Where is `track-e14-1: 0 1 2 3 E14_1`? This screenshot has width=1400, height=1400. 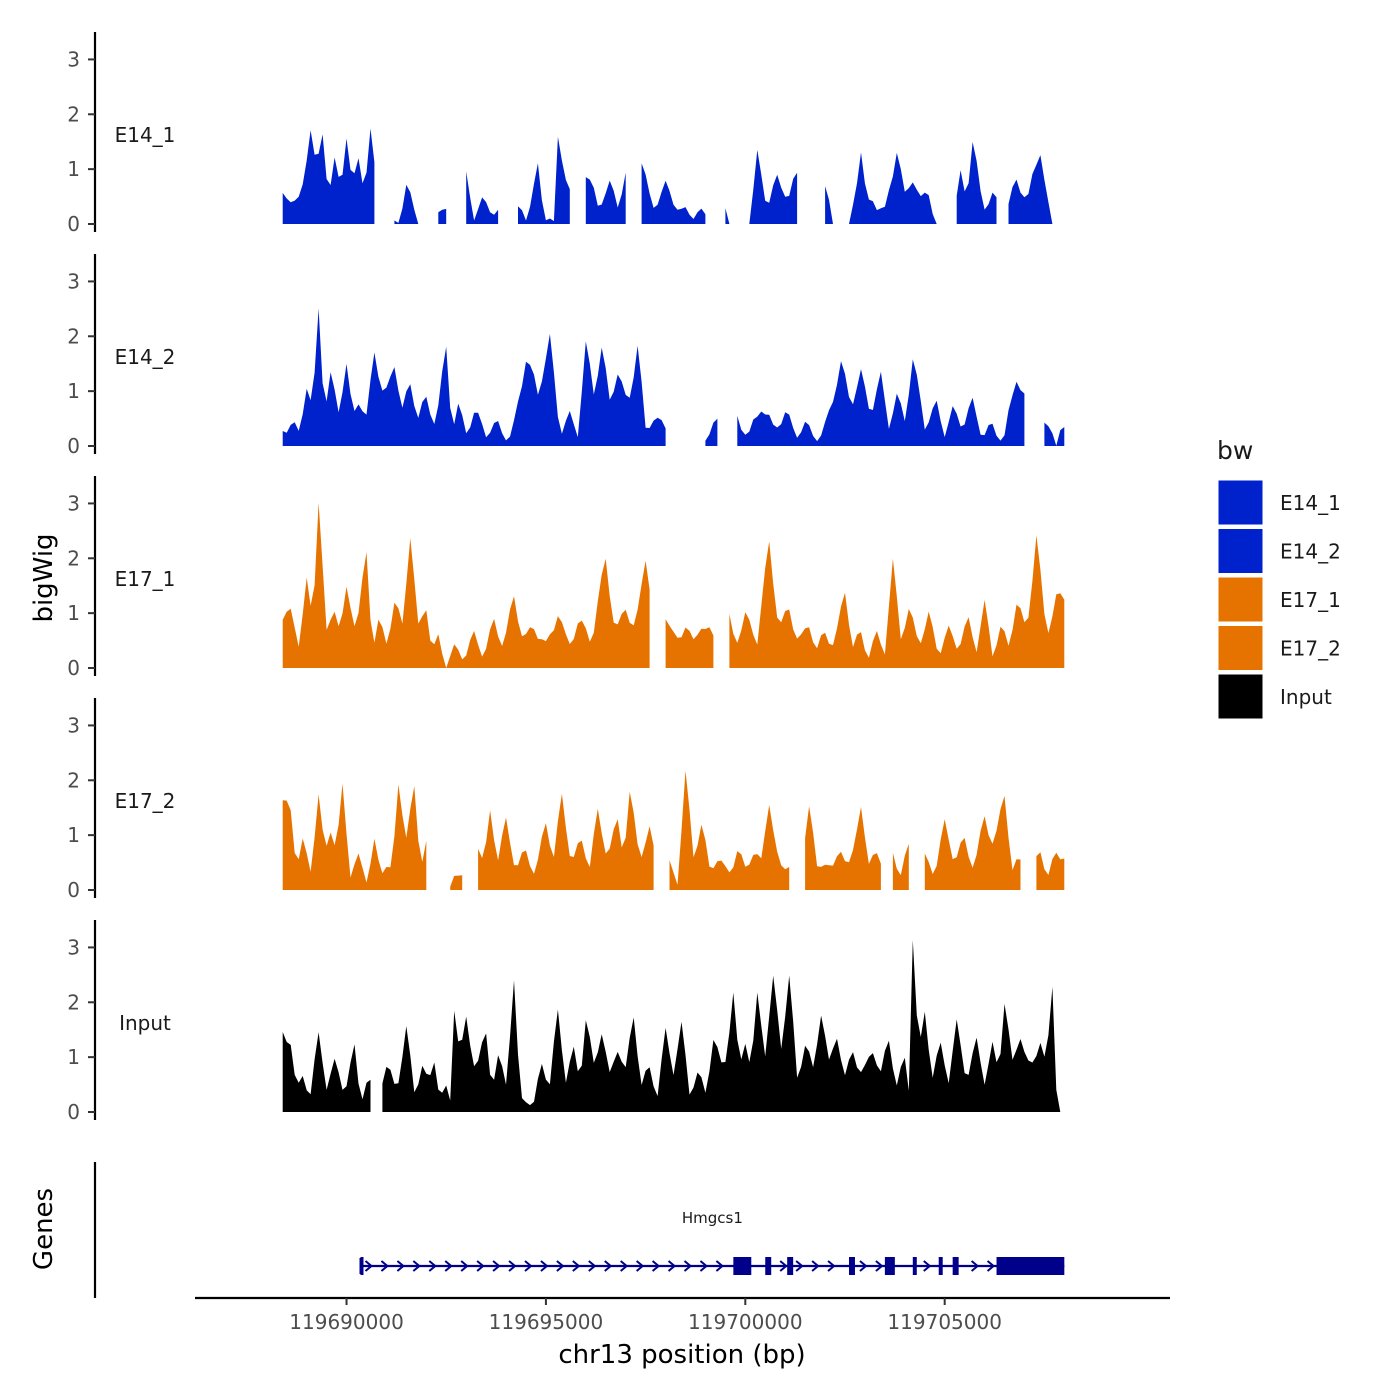
track-e14-1: 0 1 2 3 E14_1 is located at coordinates (566, 134).